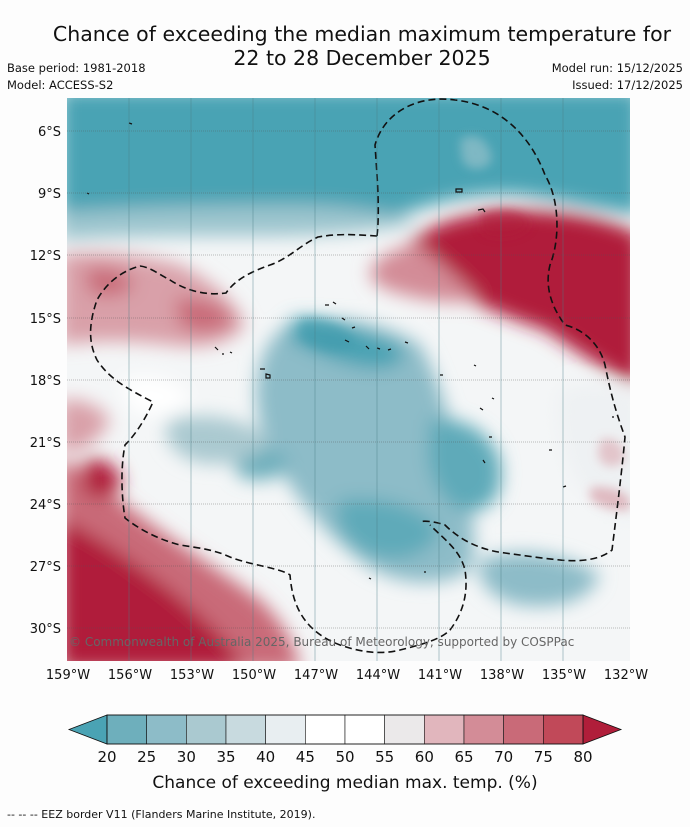 The image size is (690, 827). Describe the element at coordinates (362, 58) in the screenshot. I see `title-line-2: 22 to 28 December 2025` at that location.